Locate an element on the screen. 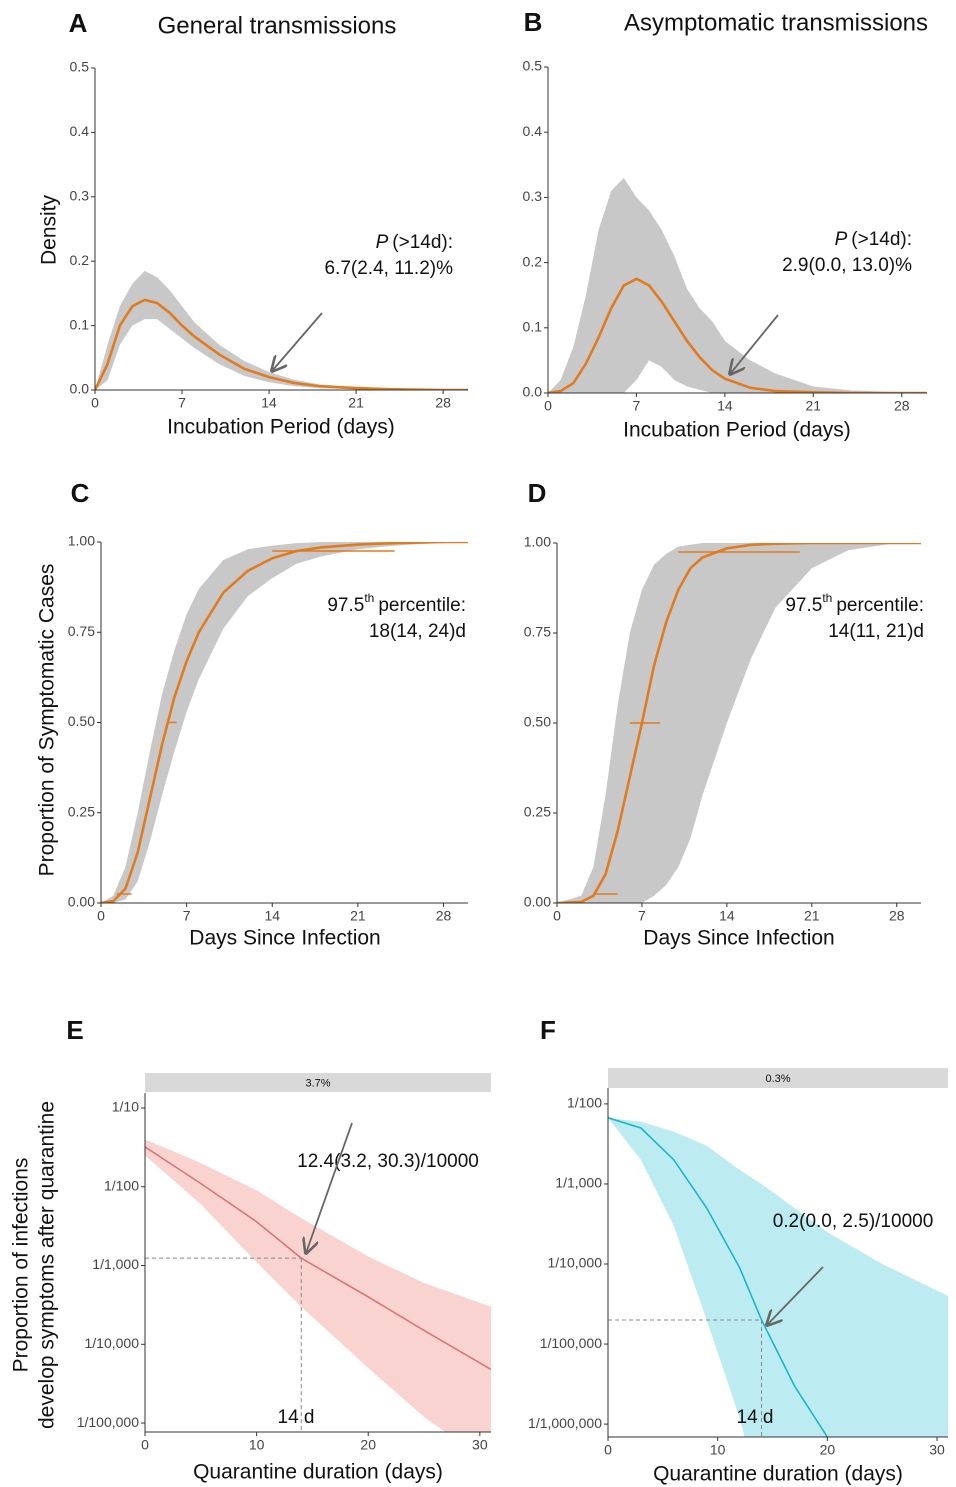 This screenshot has width=956, height=1487. y-tick-label: 1/100,000 is located at coordinates (108, 1422).